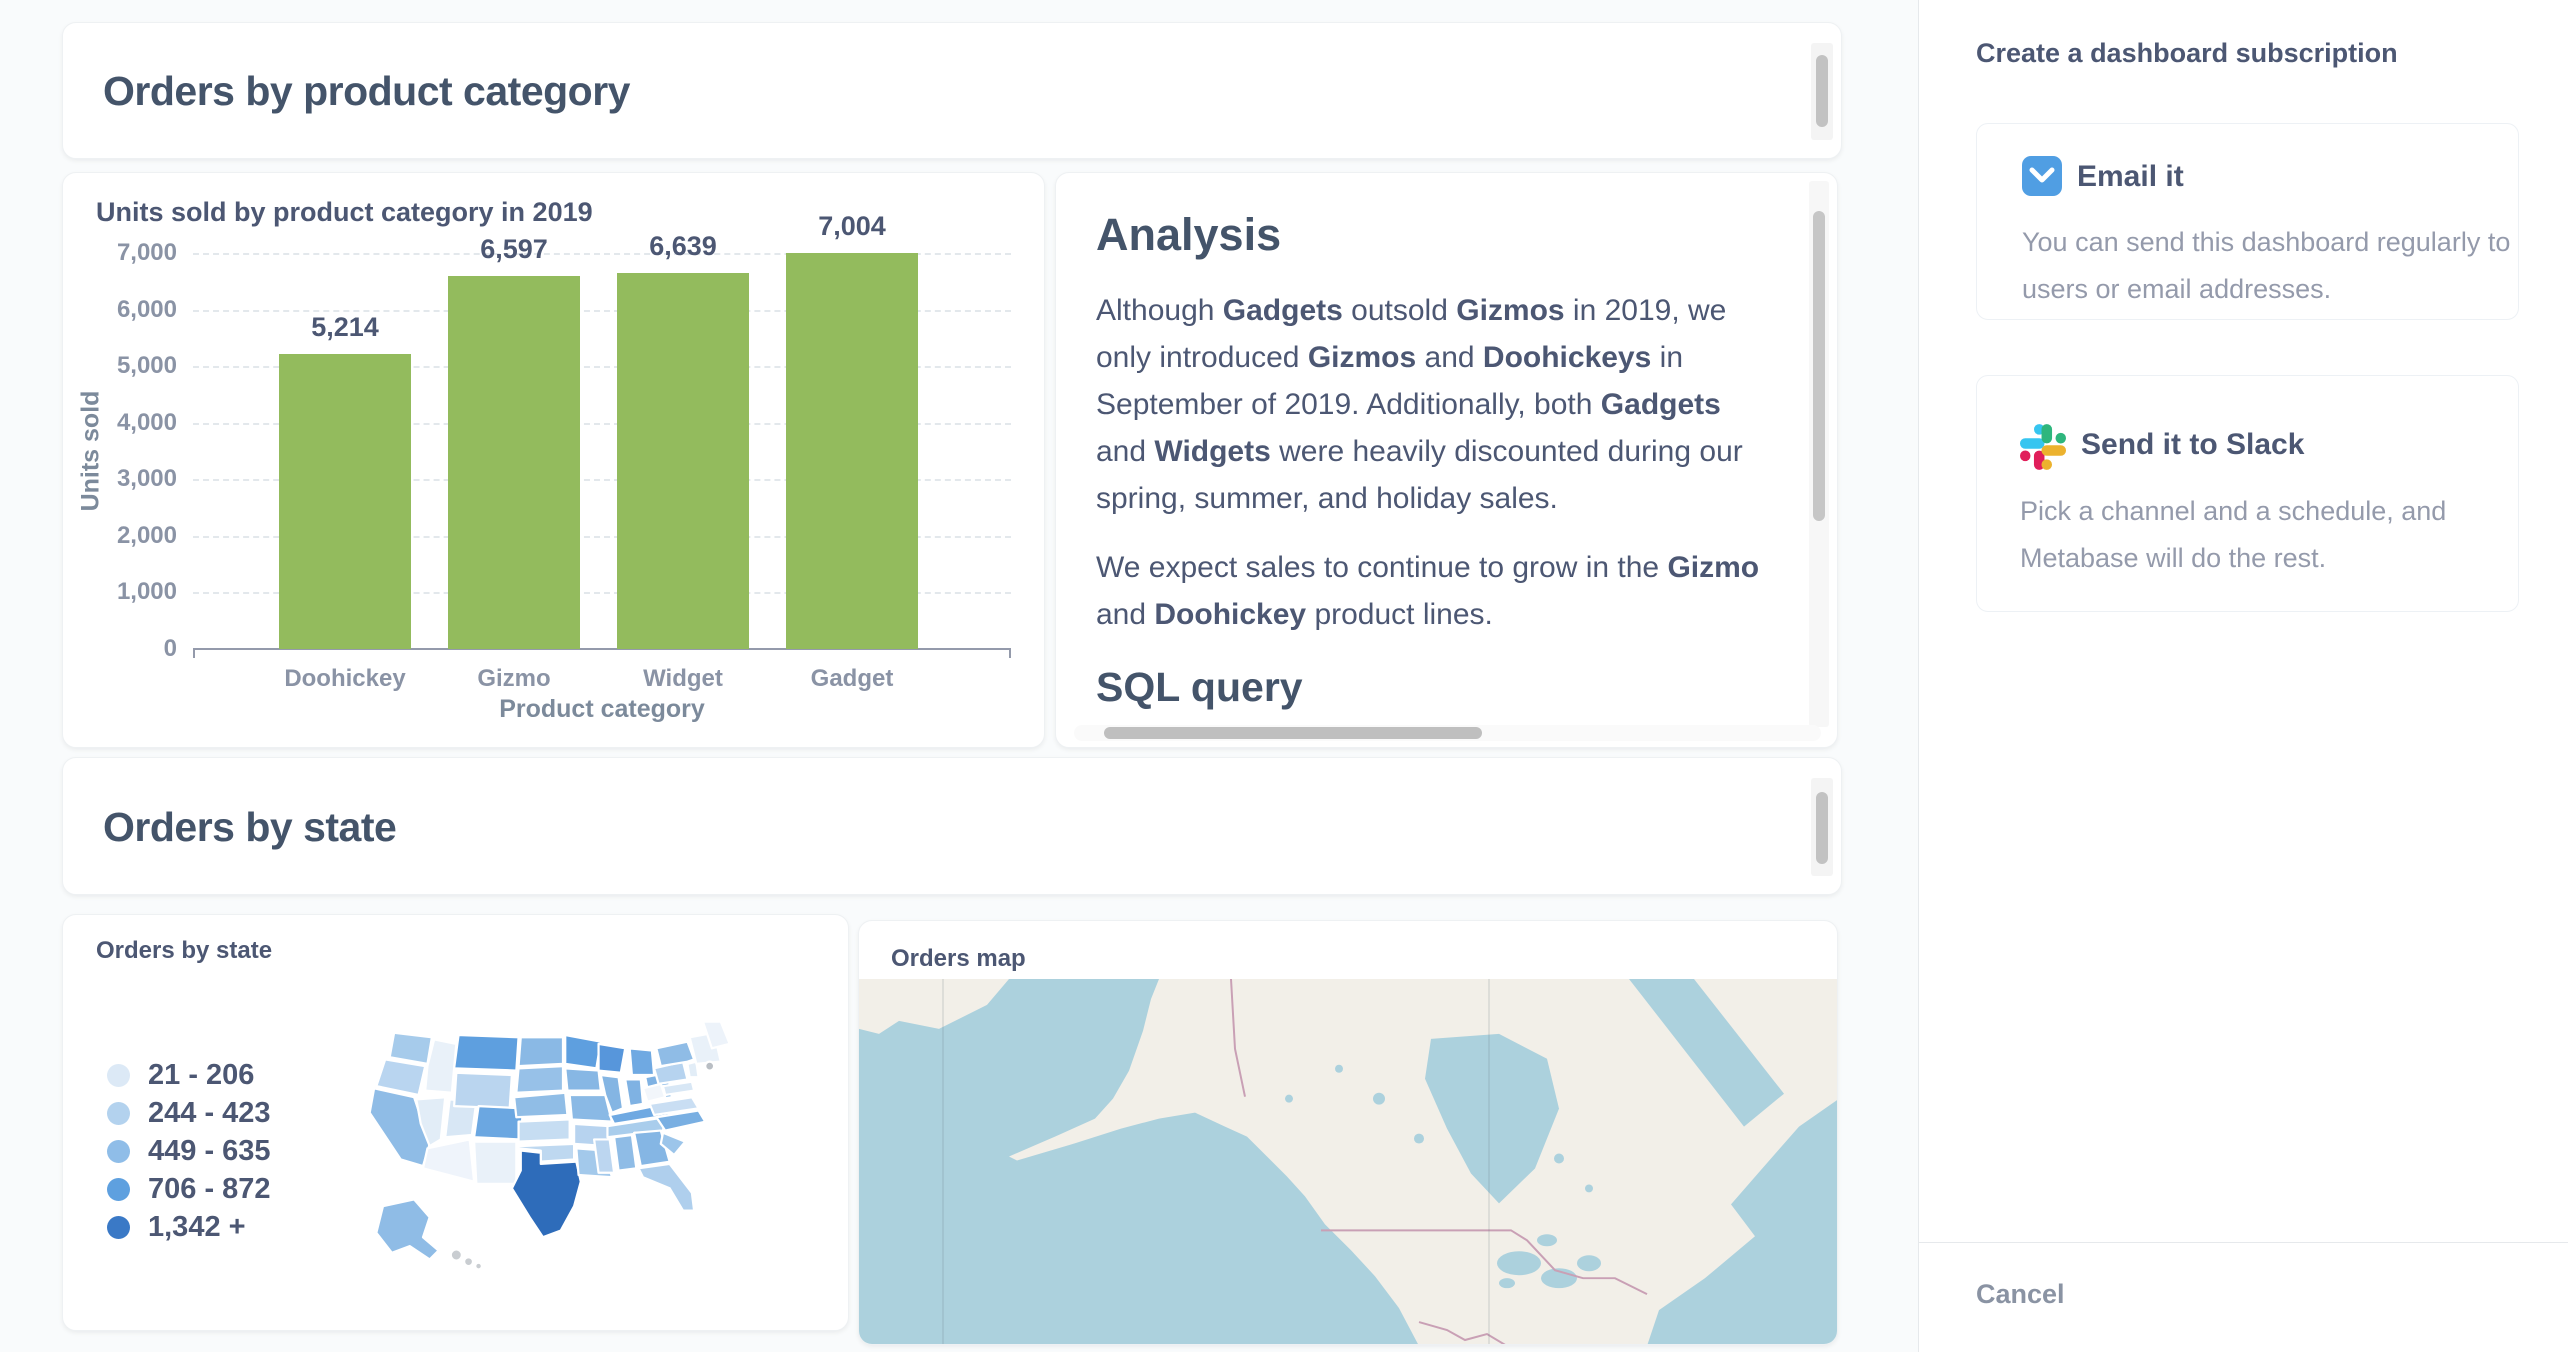 This screenshot has height=1352, width=2568. Describe the element at coordinates (1706, 1053) in the screenshot. I see `water-baffin-bay` at that location.